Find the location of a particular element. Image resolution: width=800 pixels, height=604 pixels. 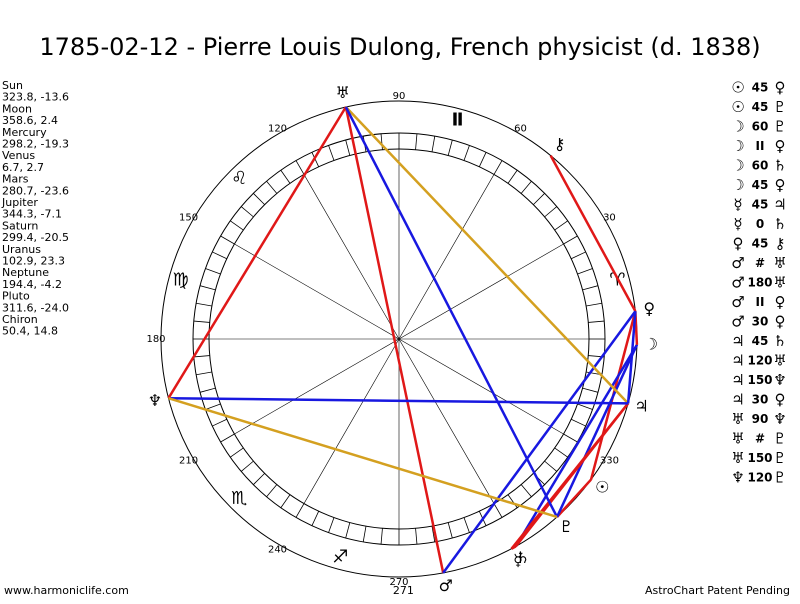

degree-label: 180 is located at coordinates (155, 339).